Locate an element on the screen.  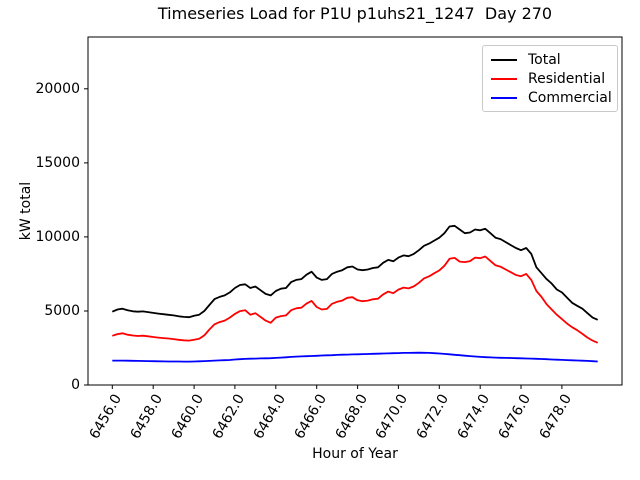
legend-item-total: Total is located at coordinates (550, 60).